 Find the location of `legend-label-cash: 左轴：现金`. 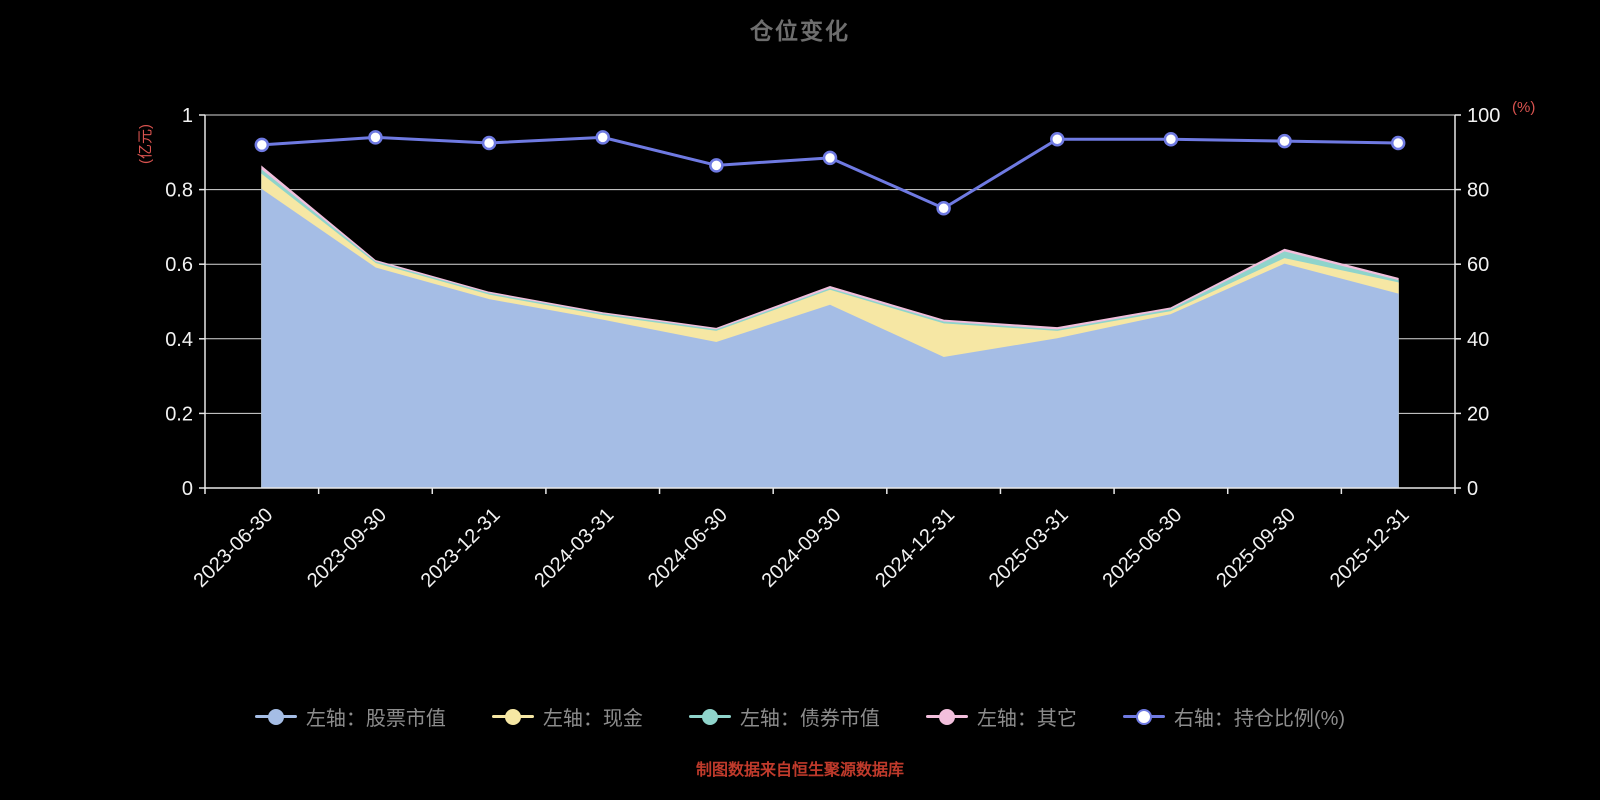

legend-label-cash: 左轴：现金 is located at coordinates (592, 719).